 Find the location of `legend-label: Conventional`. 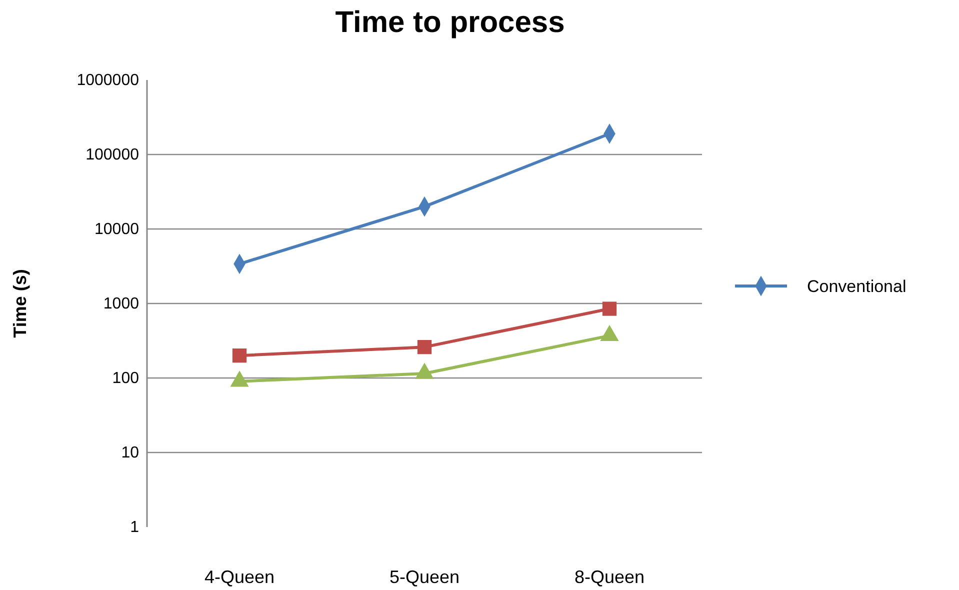

legend-label: Conventional is located at coordinates (856, 286).